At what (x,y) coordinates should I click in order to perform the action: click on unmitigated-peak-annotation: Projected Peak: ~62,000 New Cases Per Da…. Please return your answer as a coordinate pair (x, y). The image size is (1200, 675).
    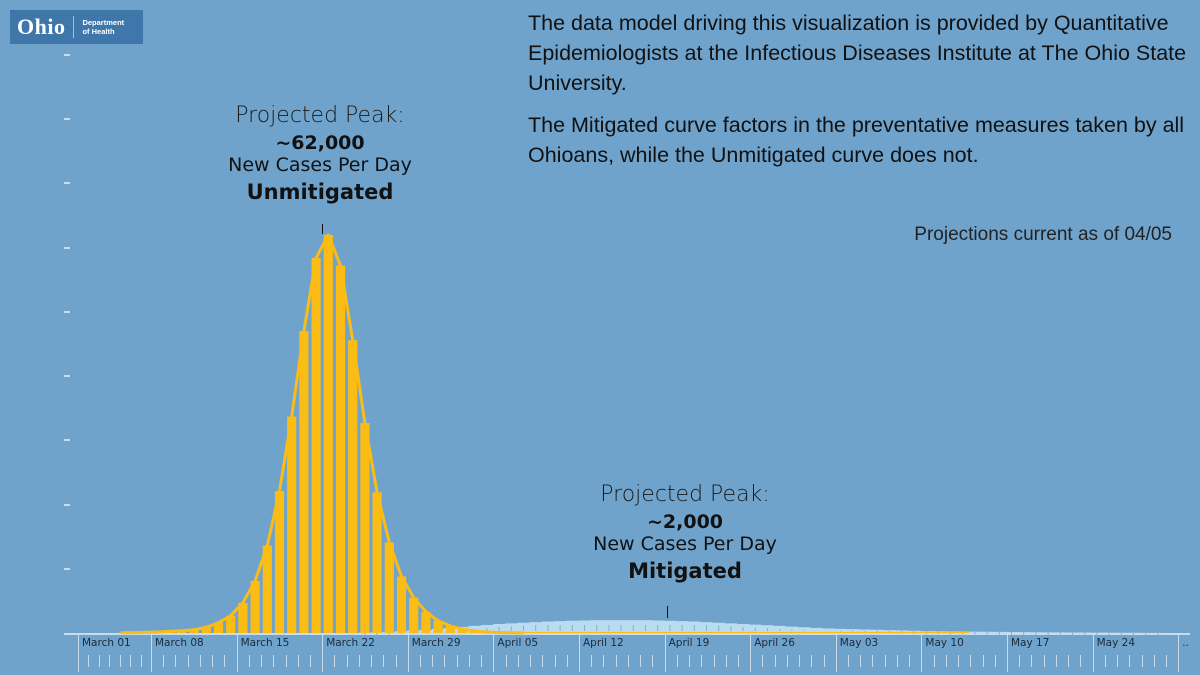
    Looking at the image, I should click on (320, 153).